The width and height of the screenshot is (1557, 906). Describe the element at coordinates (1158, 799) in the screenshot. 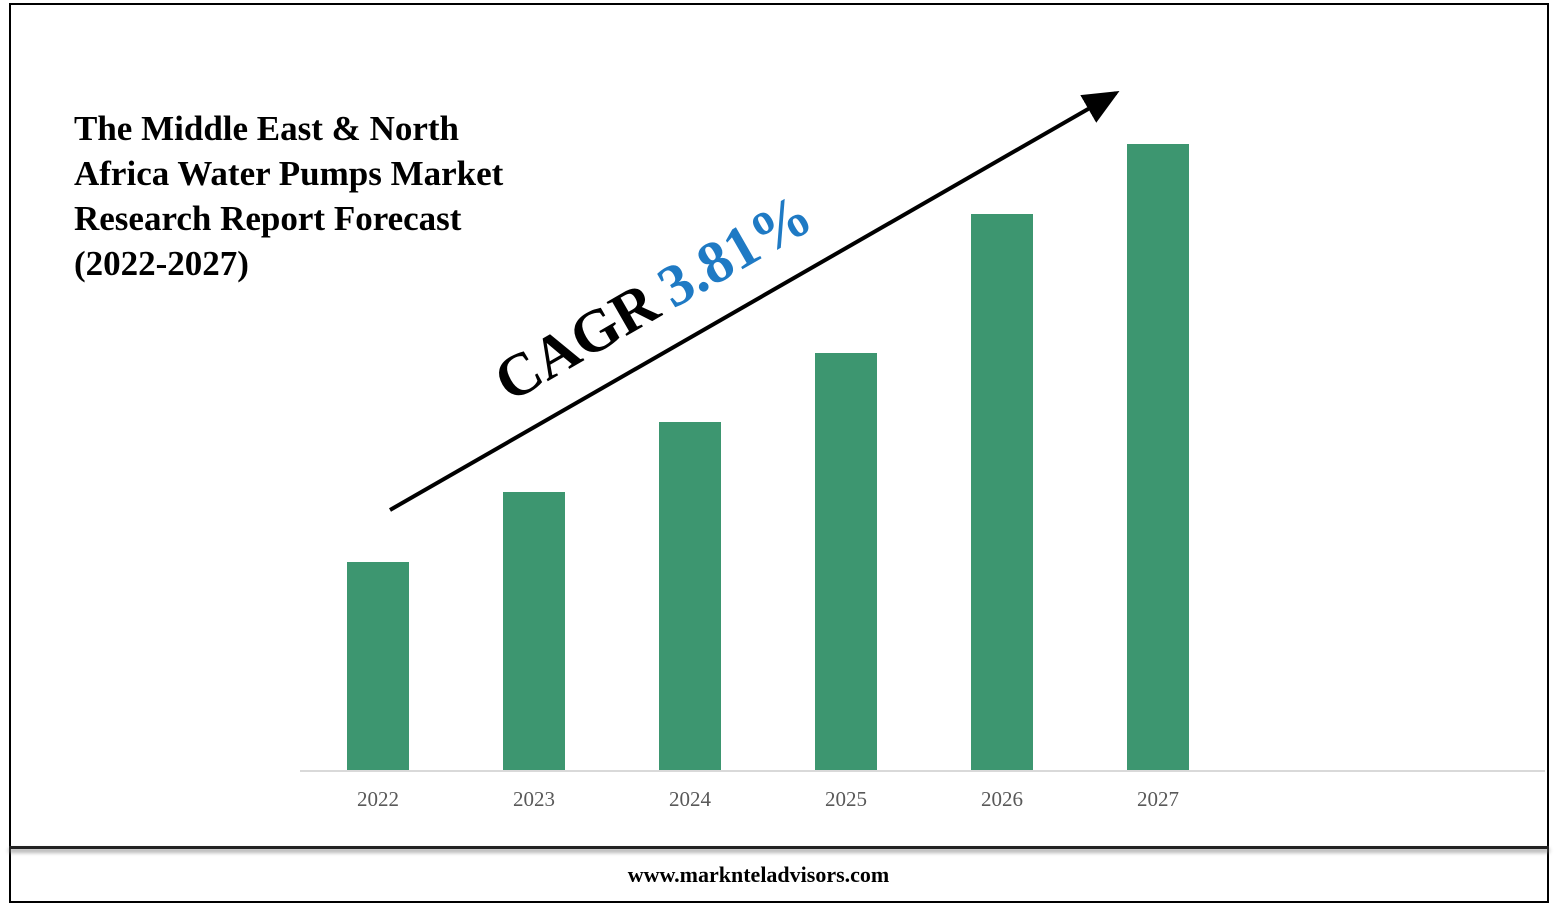

I see `x-tick-label: 2027` at that location.